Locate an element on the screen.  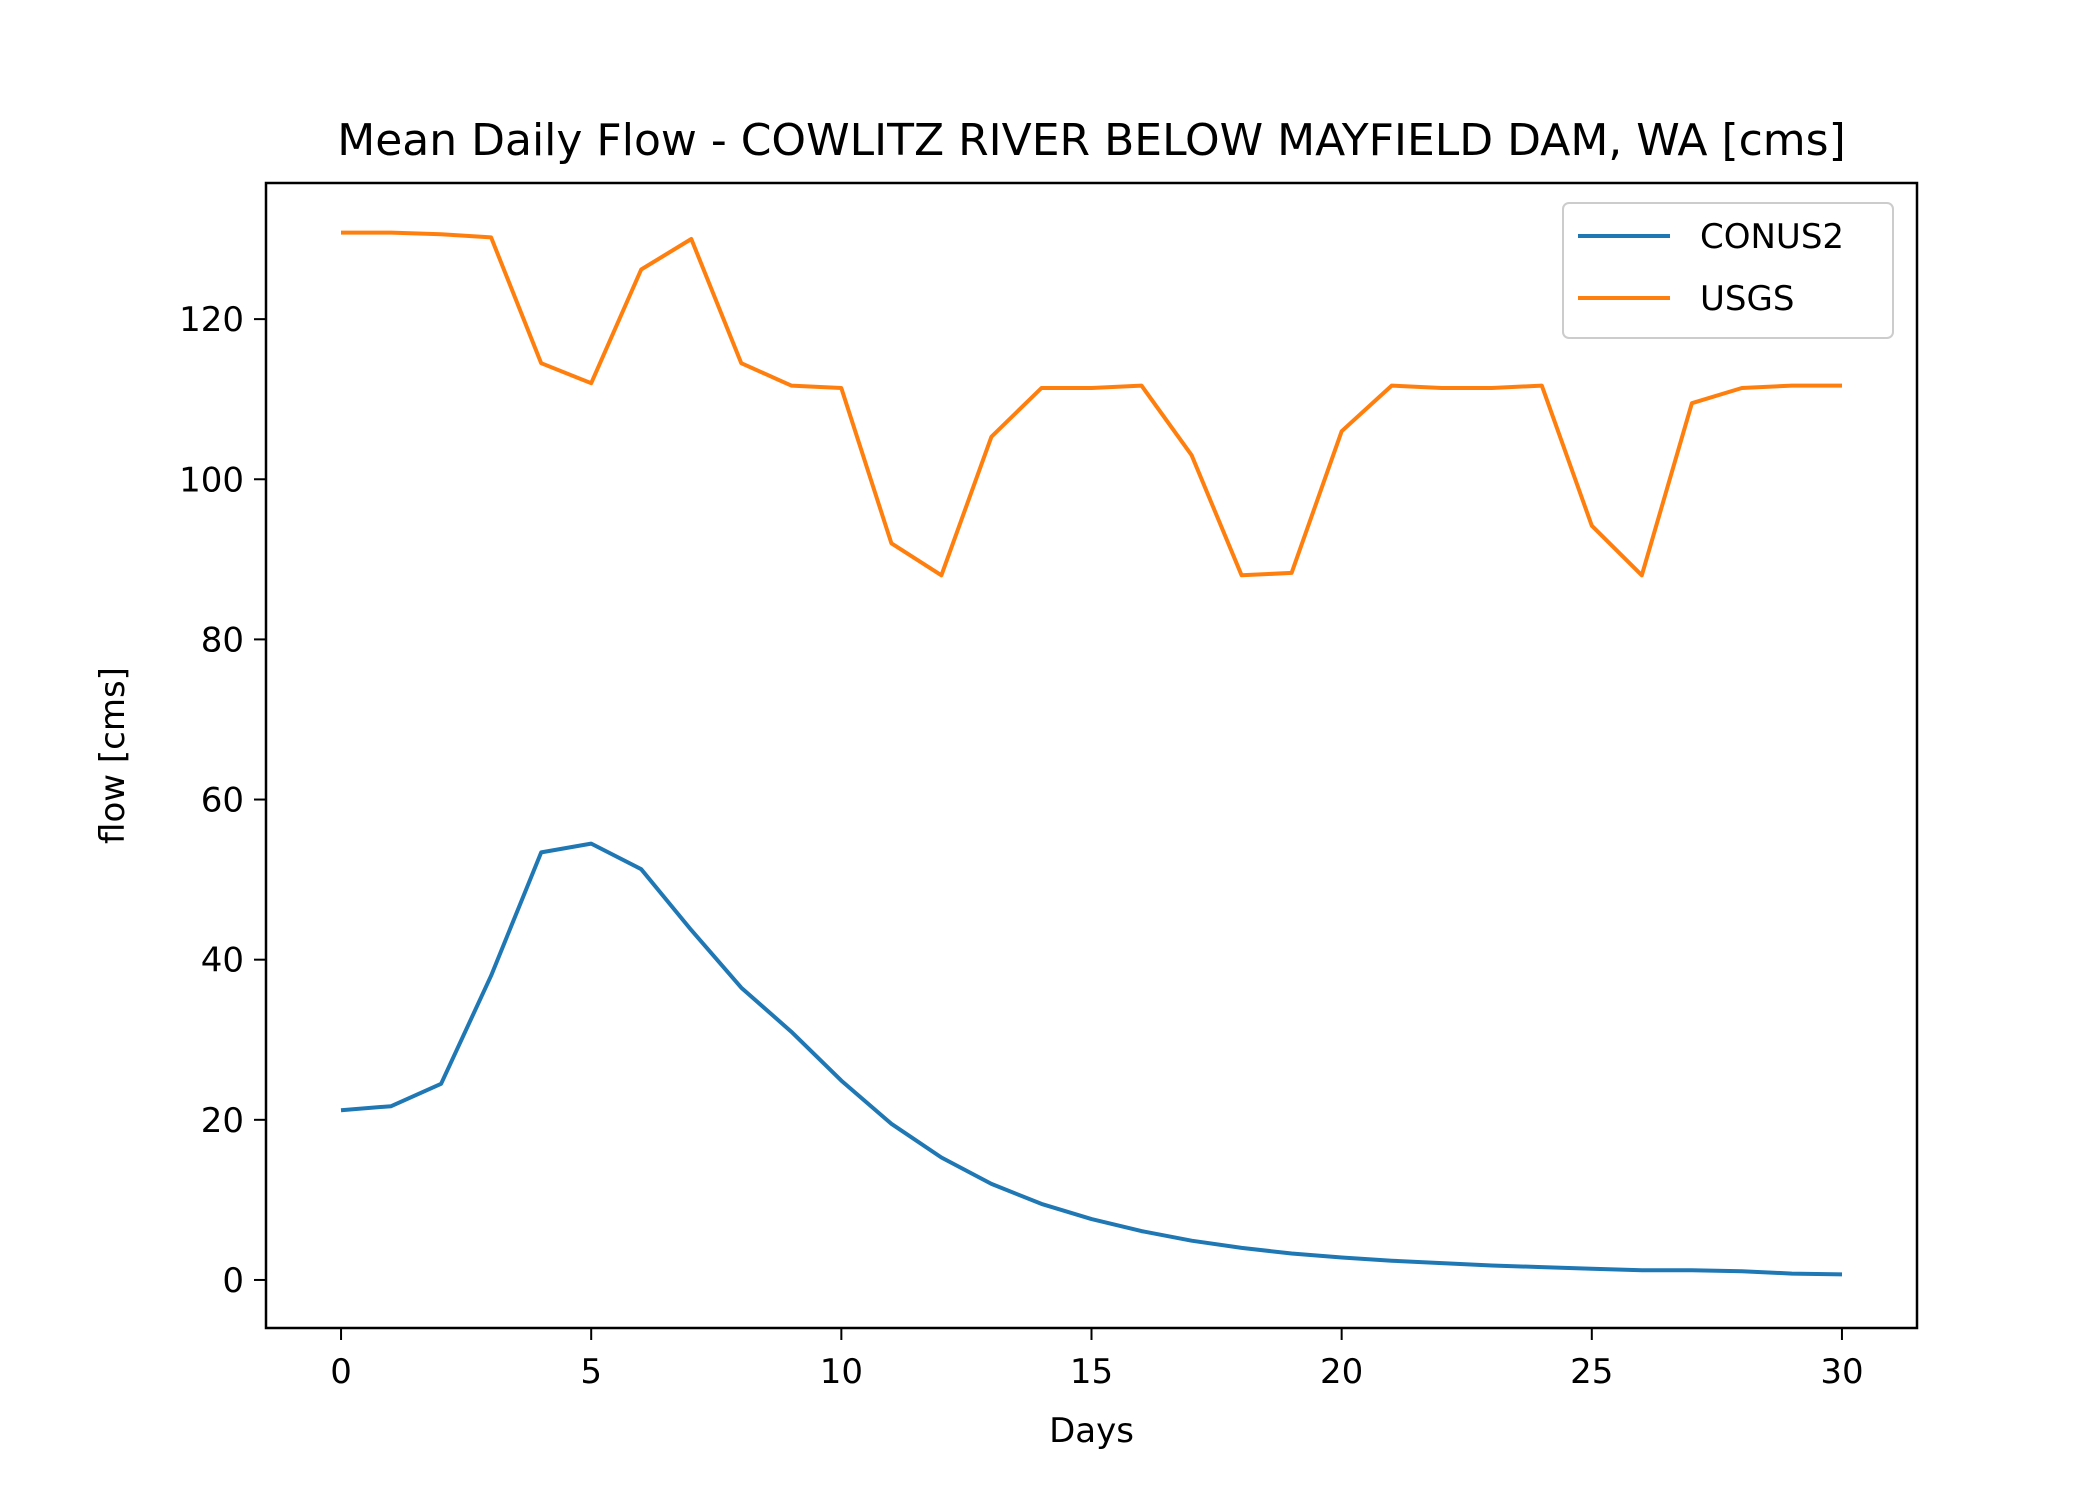
y-tick-label: 0 is located at coordinates (233, 1281).